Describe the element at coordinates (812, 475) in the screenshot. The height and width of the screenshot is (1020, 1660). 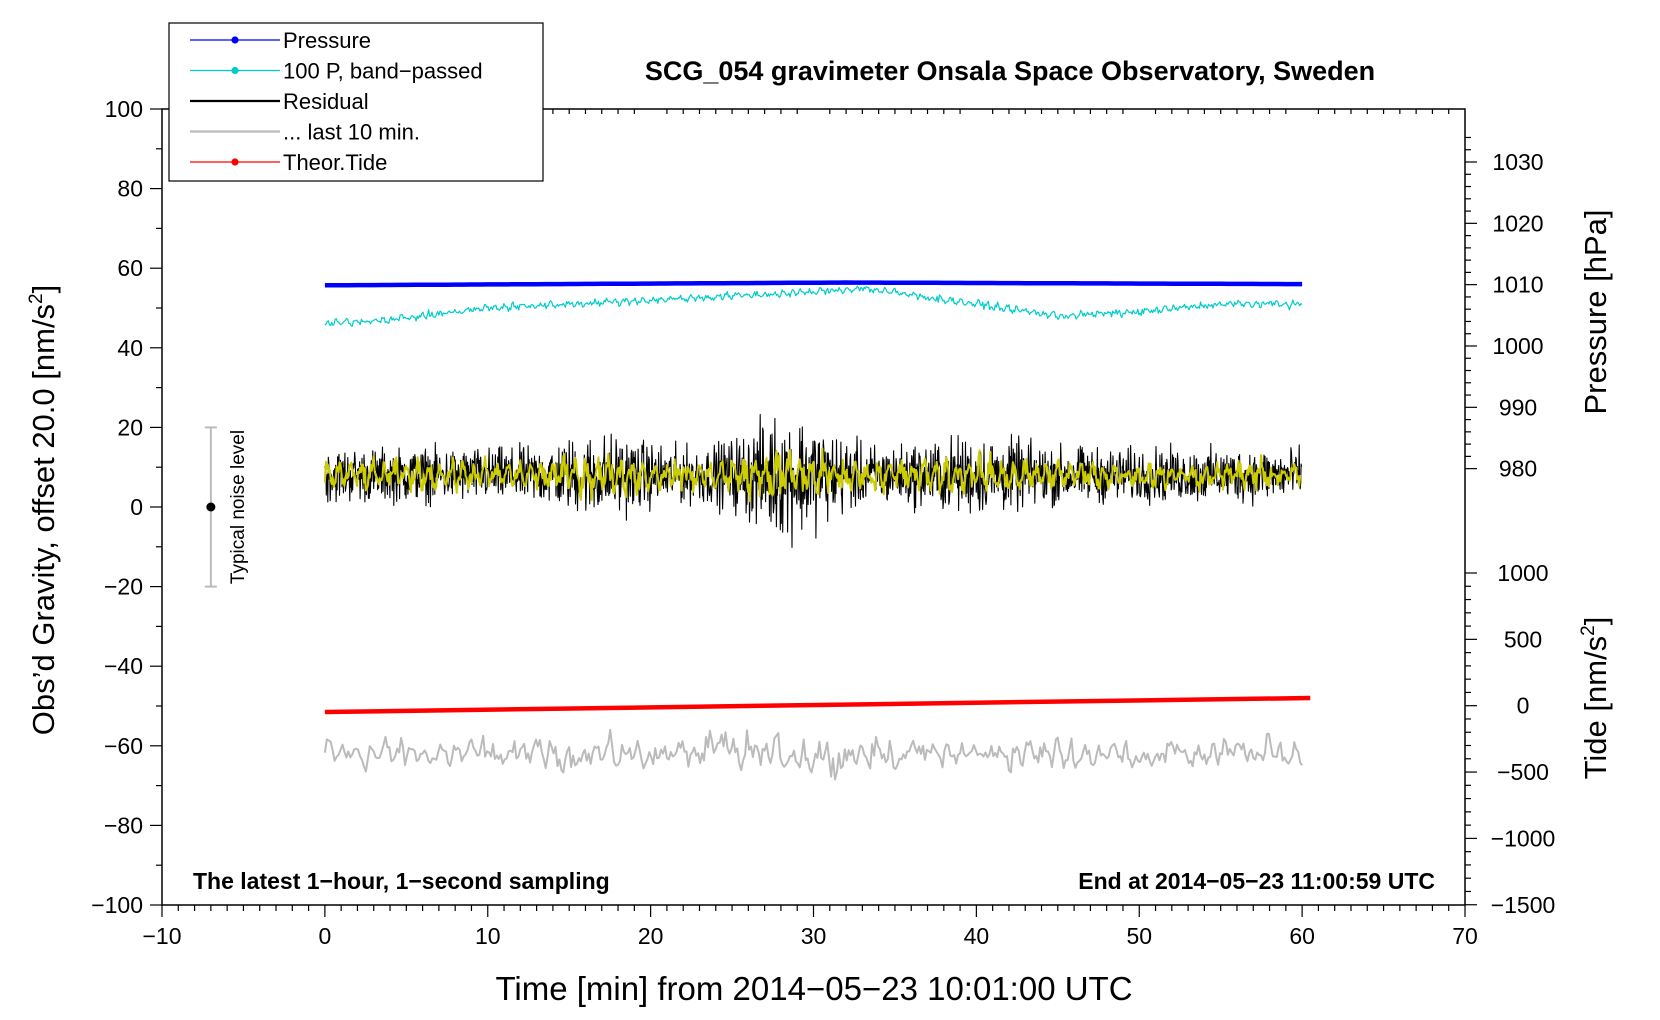
I see `series-residual-smoothed` at that location.